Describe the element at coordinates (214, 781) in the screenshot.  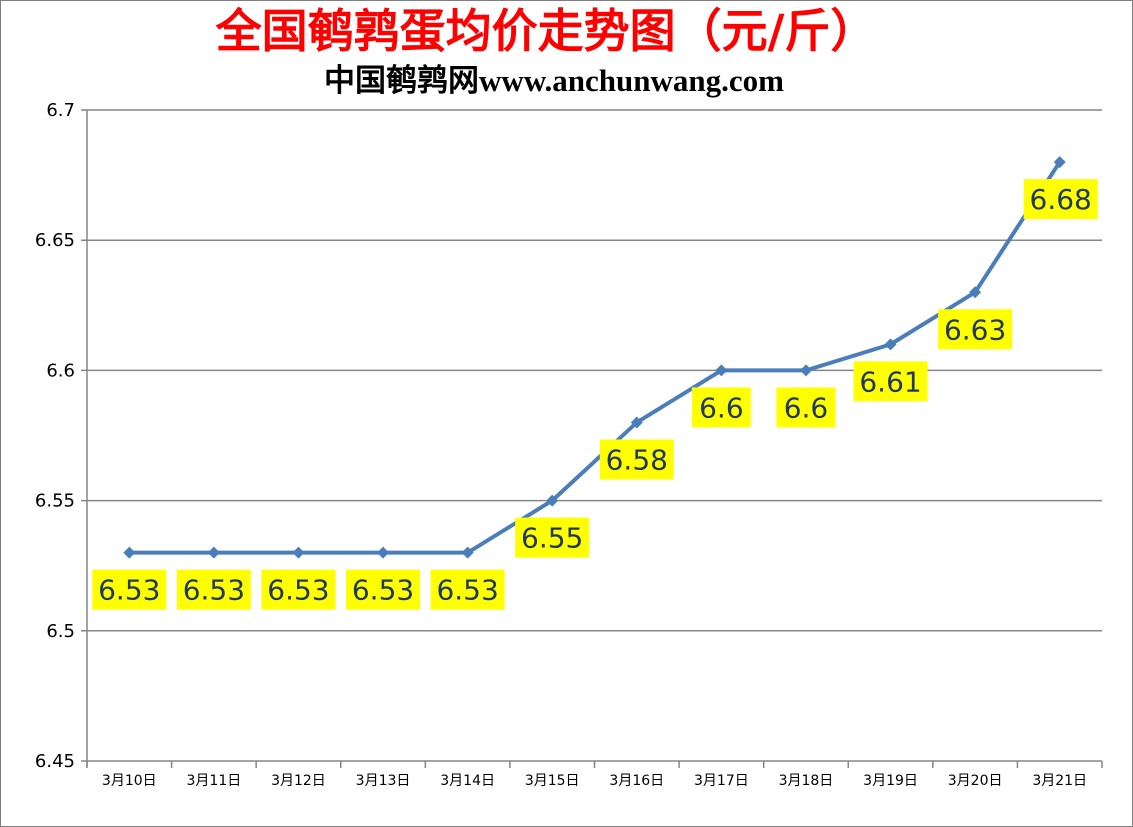
I see `x-tick-label: 3月11日` at that location.